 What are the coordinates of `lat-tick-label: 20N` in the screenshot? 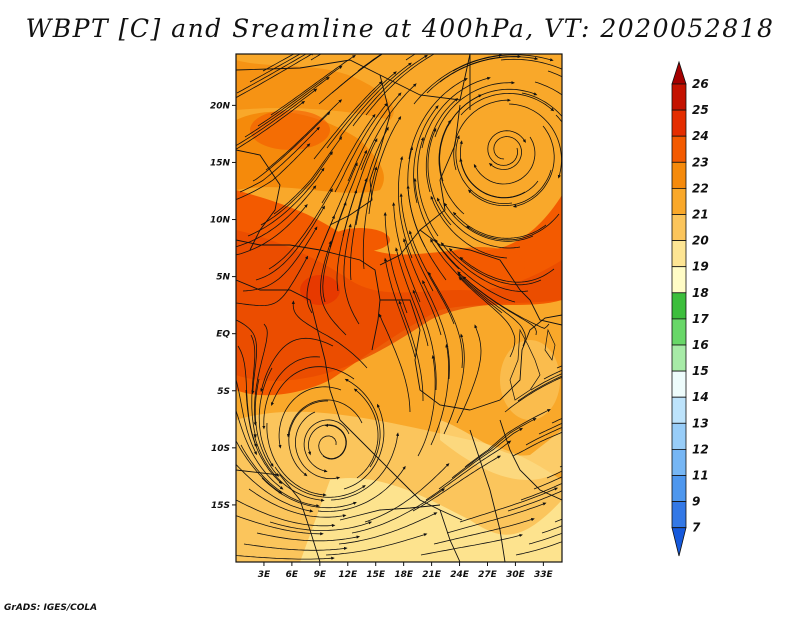 It's located at (220, 106).